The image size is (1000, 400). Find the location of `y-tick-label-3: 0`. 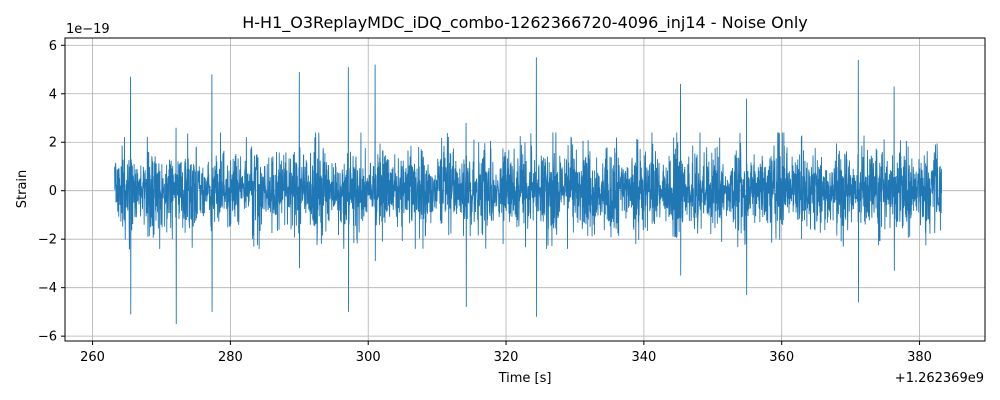

y-tick-label-3: 0 is located at coordinates (53, 191).